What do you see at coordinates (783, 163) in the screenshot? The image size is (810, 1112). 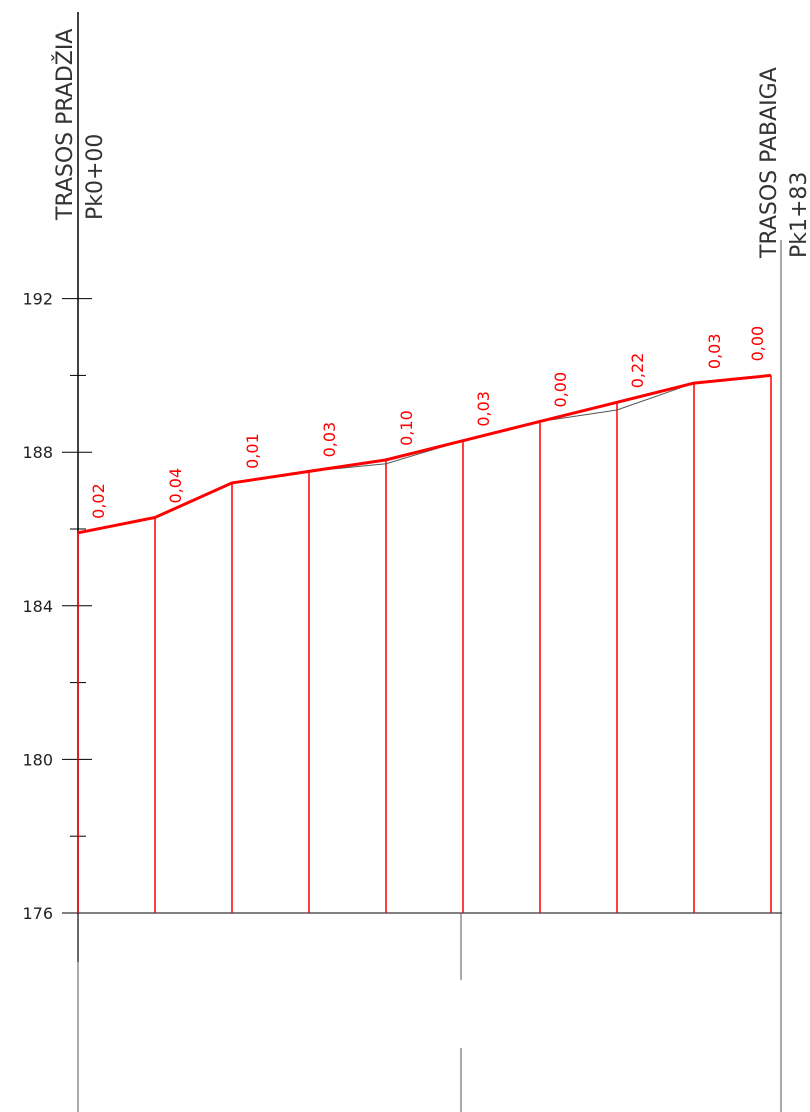 I see `end-marker: TRASOS PABAIGA Pk1+83` at bounding box center [783, 163].